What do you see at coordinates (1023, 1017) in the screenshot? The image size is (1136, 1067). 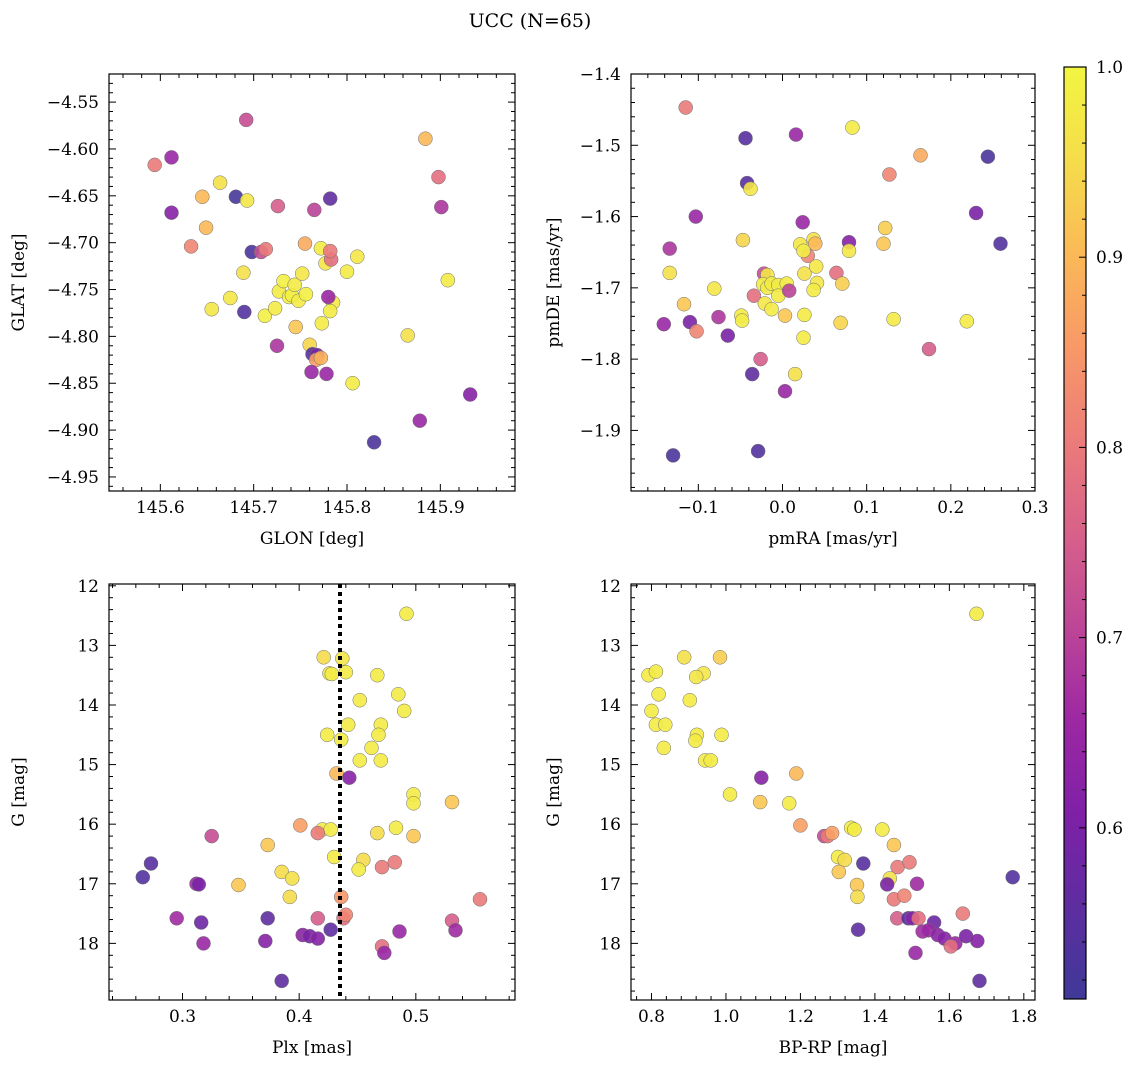 I see `x-tick-label: 1.8` at bounding box center [1023, 1017].